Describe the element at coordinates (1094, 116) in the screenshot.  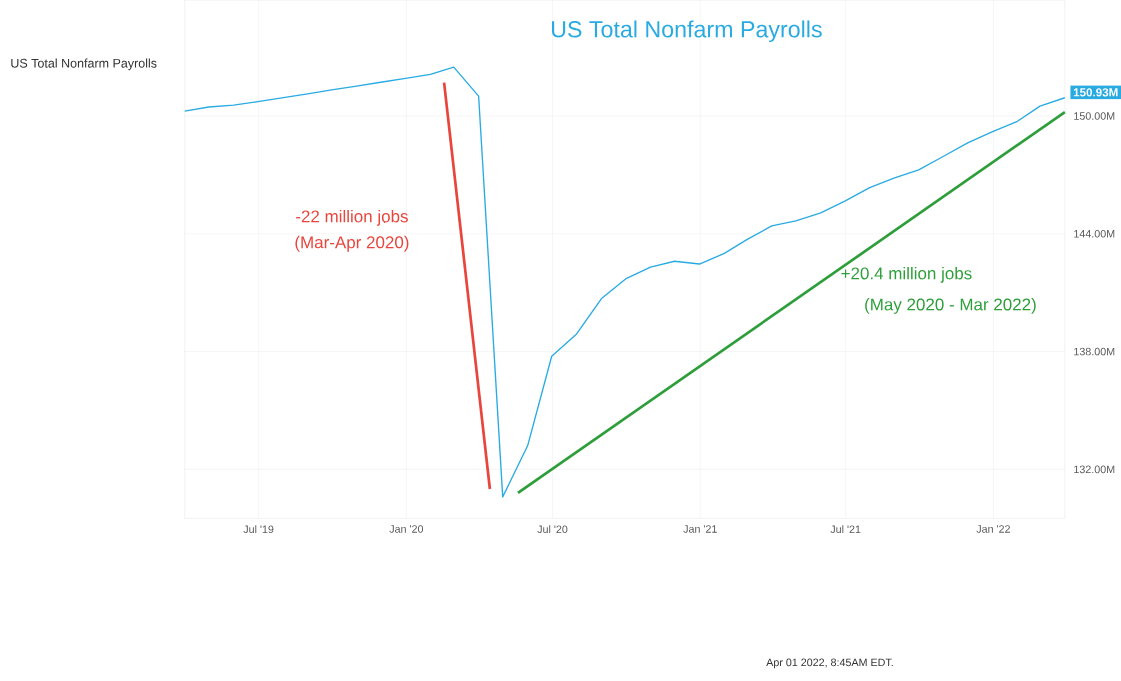
I see `y-tick-label: 150.00M` at that location.